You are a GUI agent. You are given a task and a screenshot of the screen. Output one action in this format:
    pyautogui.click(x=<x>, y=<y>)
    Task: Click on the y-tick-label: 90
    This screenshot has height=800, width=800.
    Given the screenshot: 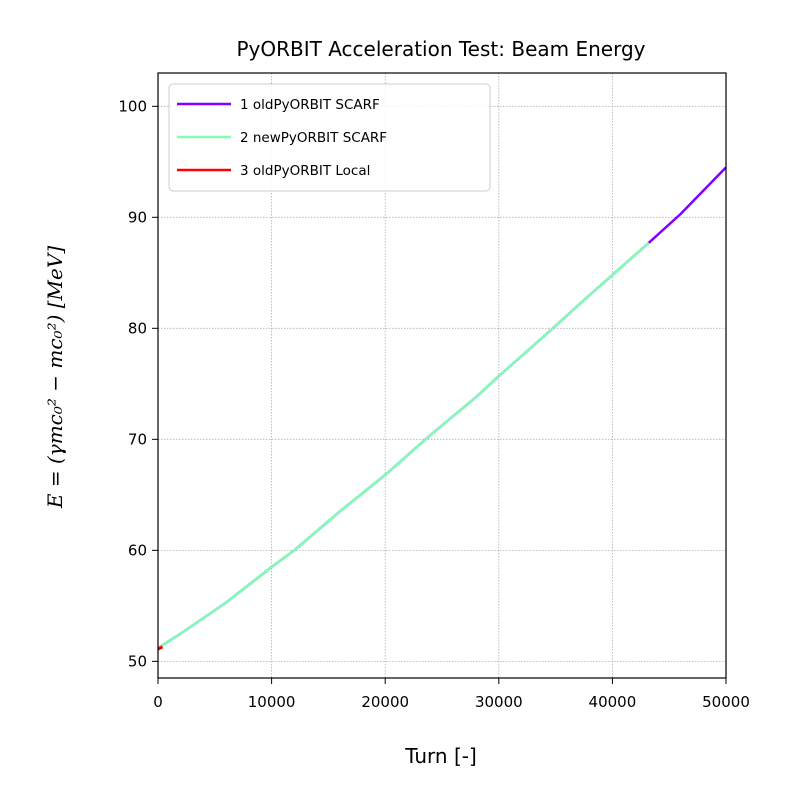 What is the action you would take?
    pyautogui.click(x=137, y=217)
    